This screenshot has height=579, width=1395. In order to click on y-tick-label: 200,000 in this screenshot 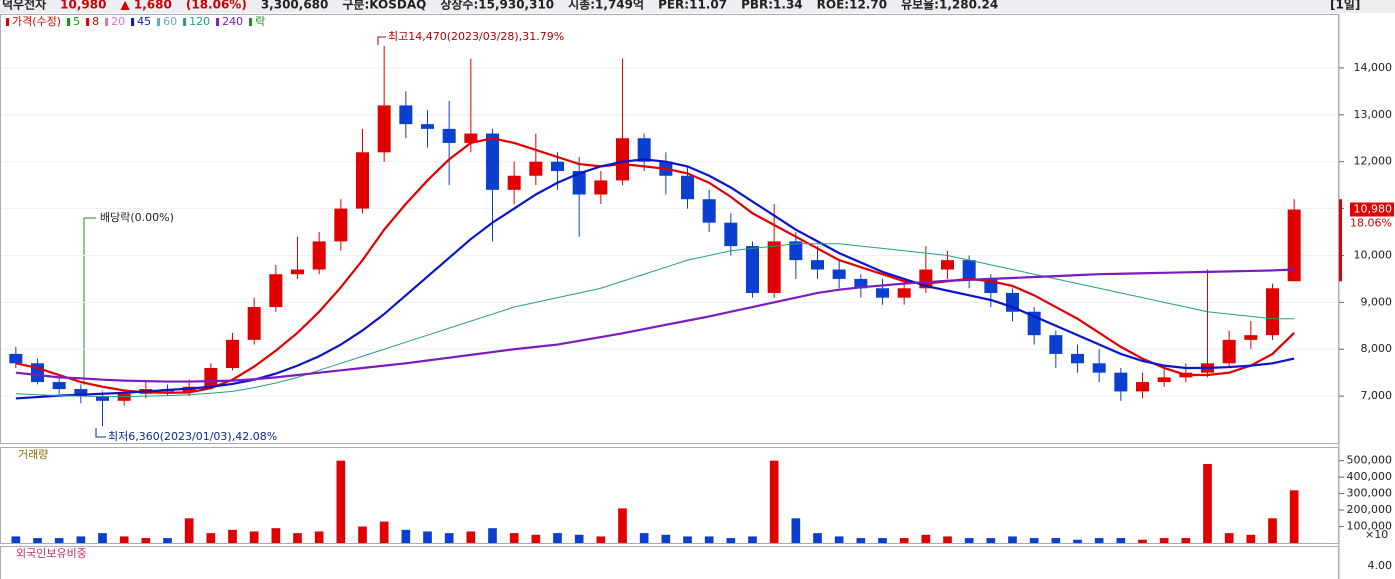, I will do `click(1370, 509)`.